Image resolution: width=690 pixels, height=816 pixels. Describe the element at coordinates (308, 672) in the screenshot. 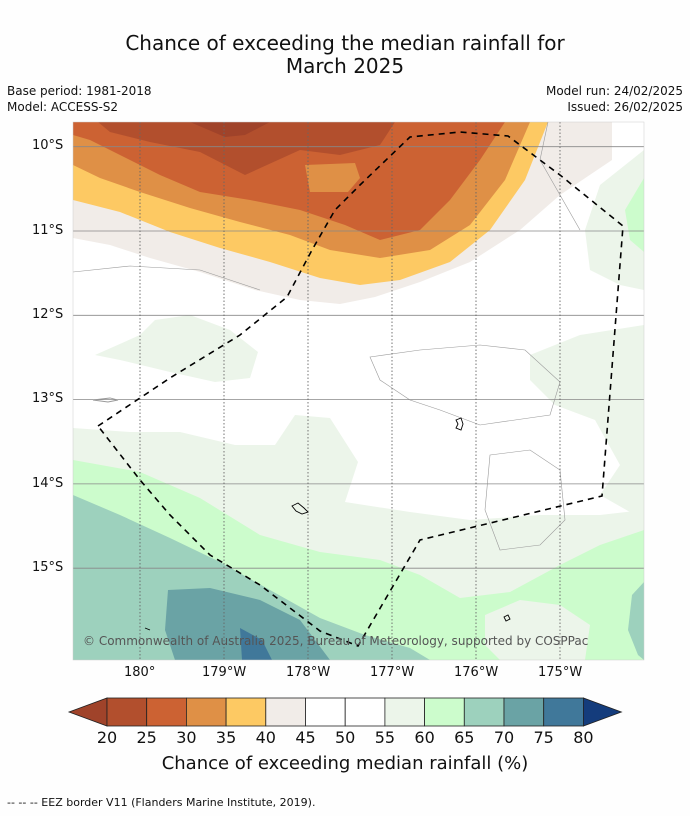

I see `lon-label-178w: 178°W` at that location.